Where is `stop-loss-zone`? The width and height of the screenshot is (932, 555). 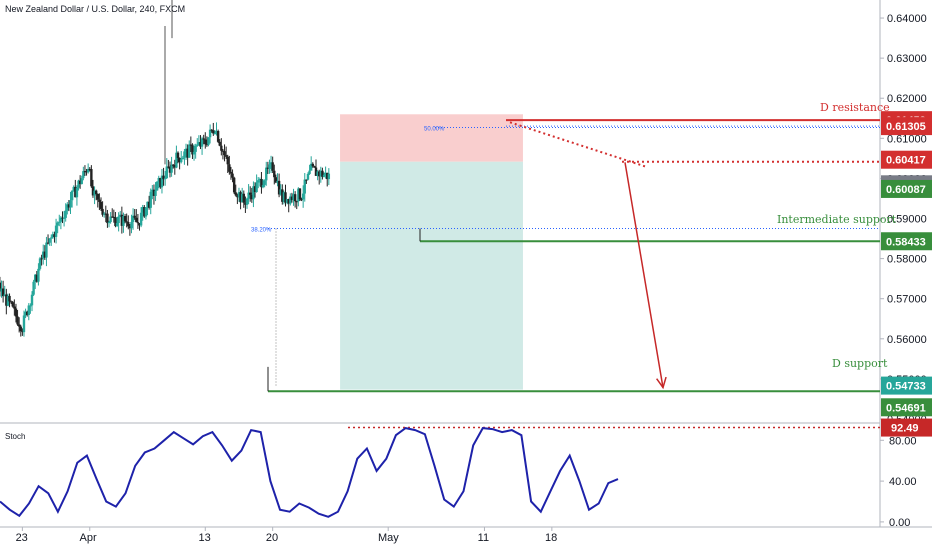
stop-loss-zone is located at coordinates (431, 138).